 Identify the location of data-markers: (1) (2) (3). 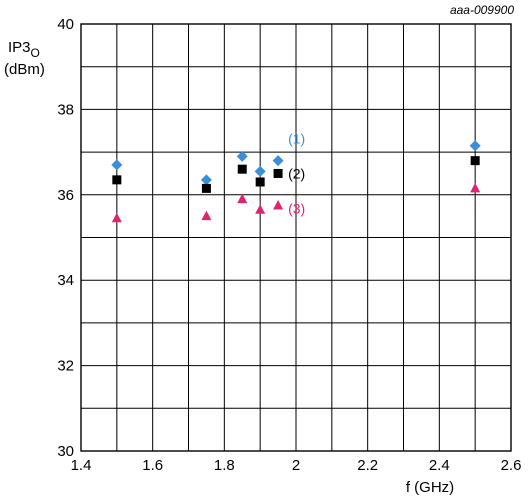
(296, 177).